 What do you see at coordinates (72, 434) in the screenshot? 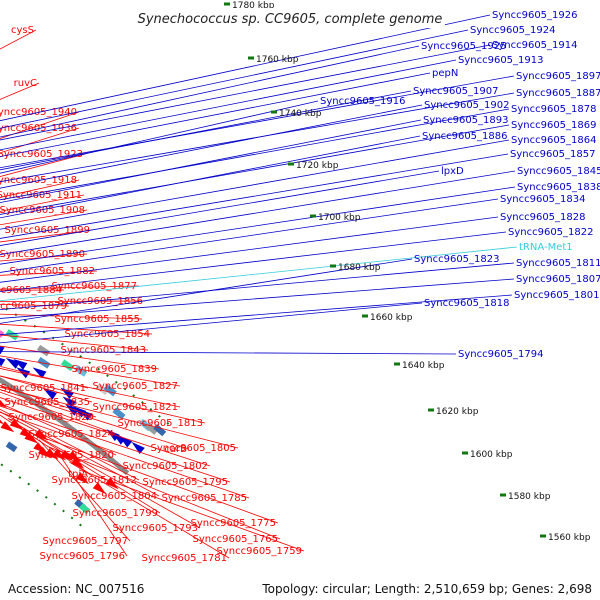
I see `left-gene-label: Syncc9605_1824` at bounding box center [72, 434].